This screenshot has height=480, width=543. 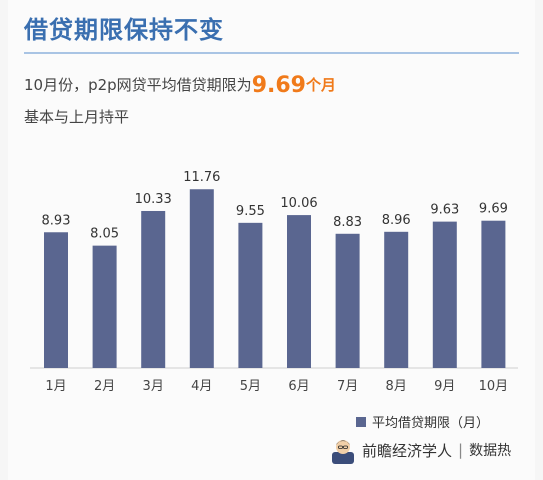 I want to click on x-tick-label-6: 6月, so click(x=298, y=386).